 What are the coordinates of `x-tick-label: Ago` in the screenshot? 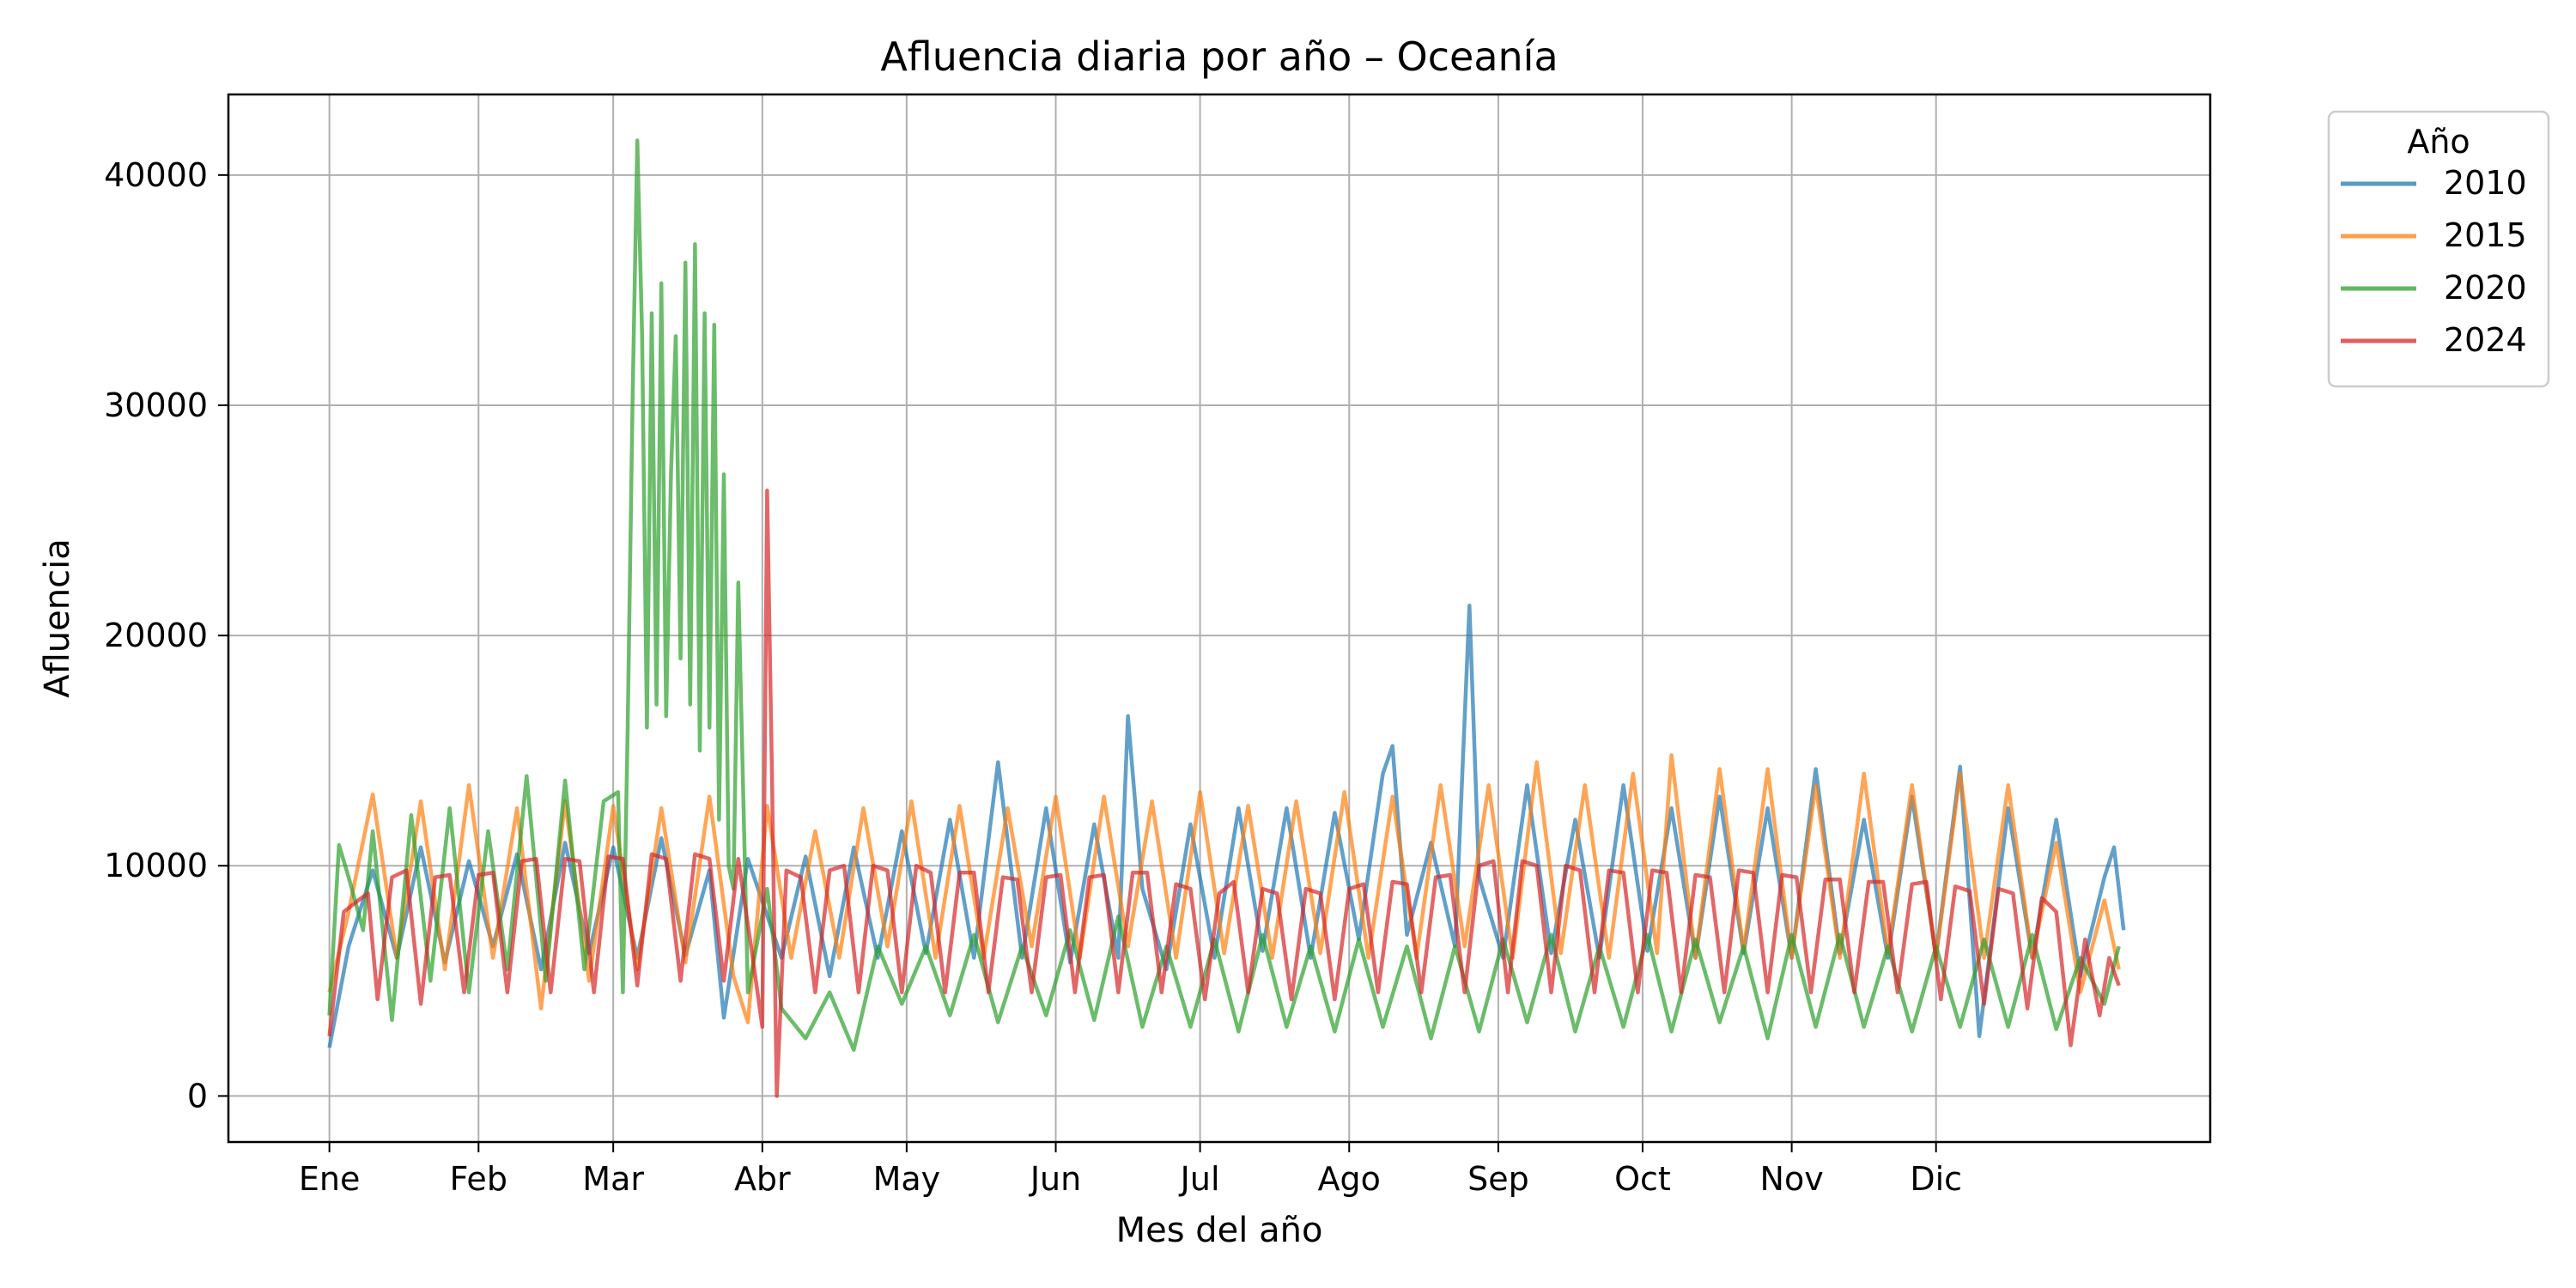 It's located at (1349, 1179).